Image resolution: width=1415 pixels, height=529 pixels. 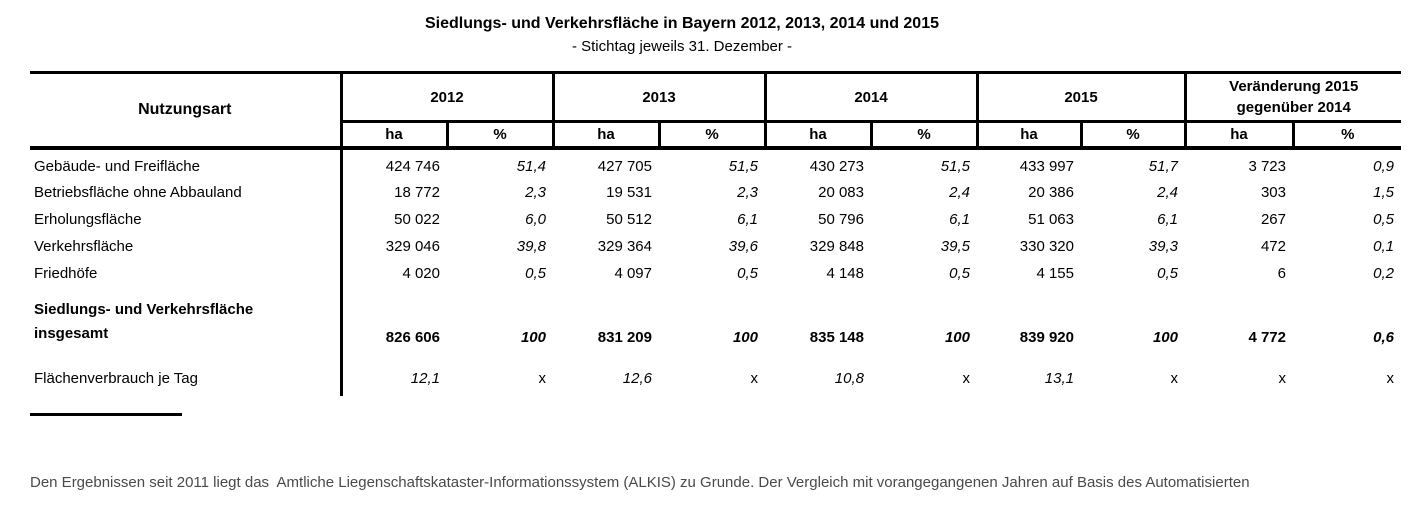 I want to click on cell-ha: 19 531, so click(x=629, y=192).